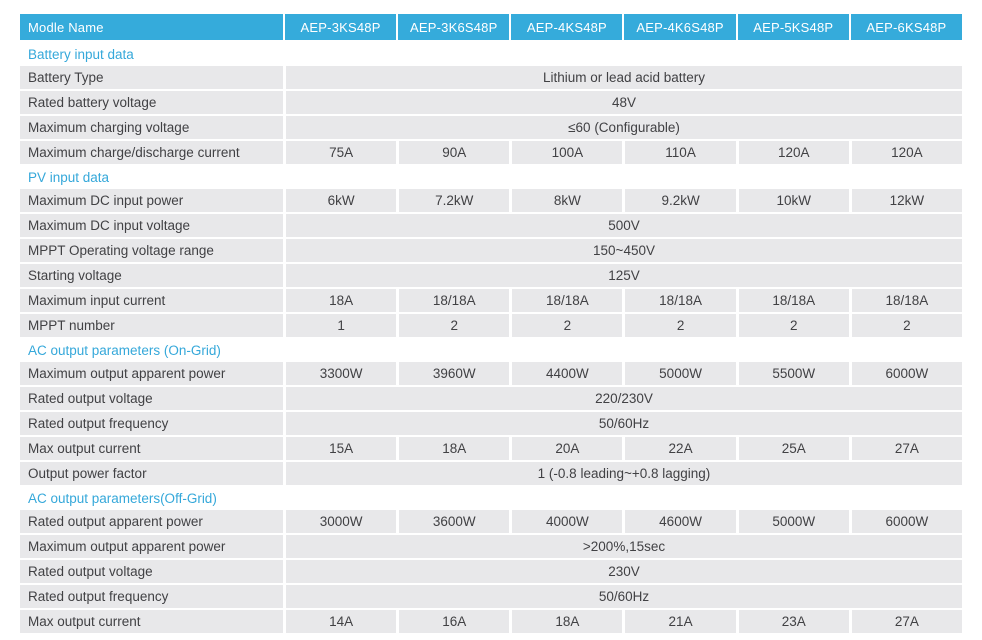  What do you see at coordinates (624, 77) in the screenshot?
I see `row-span-value-cell: Lithium or lead acid battery` at bounding box center [624, 77].